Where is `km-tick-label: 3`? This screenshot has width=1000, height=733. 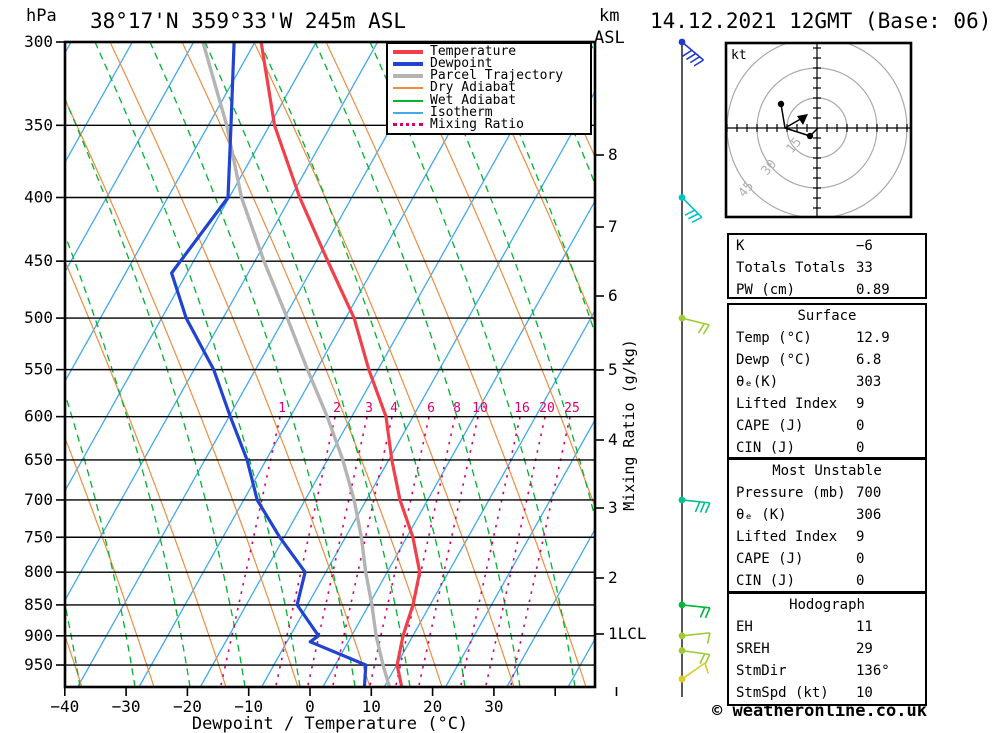 km-tick-label: 3 is located at coordinates (613, 507).